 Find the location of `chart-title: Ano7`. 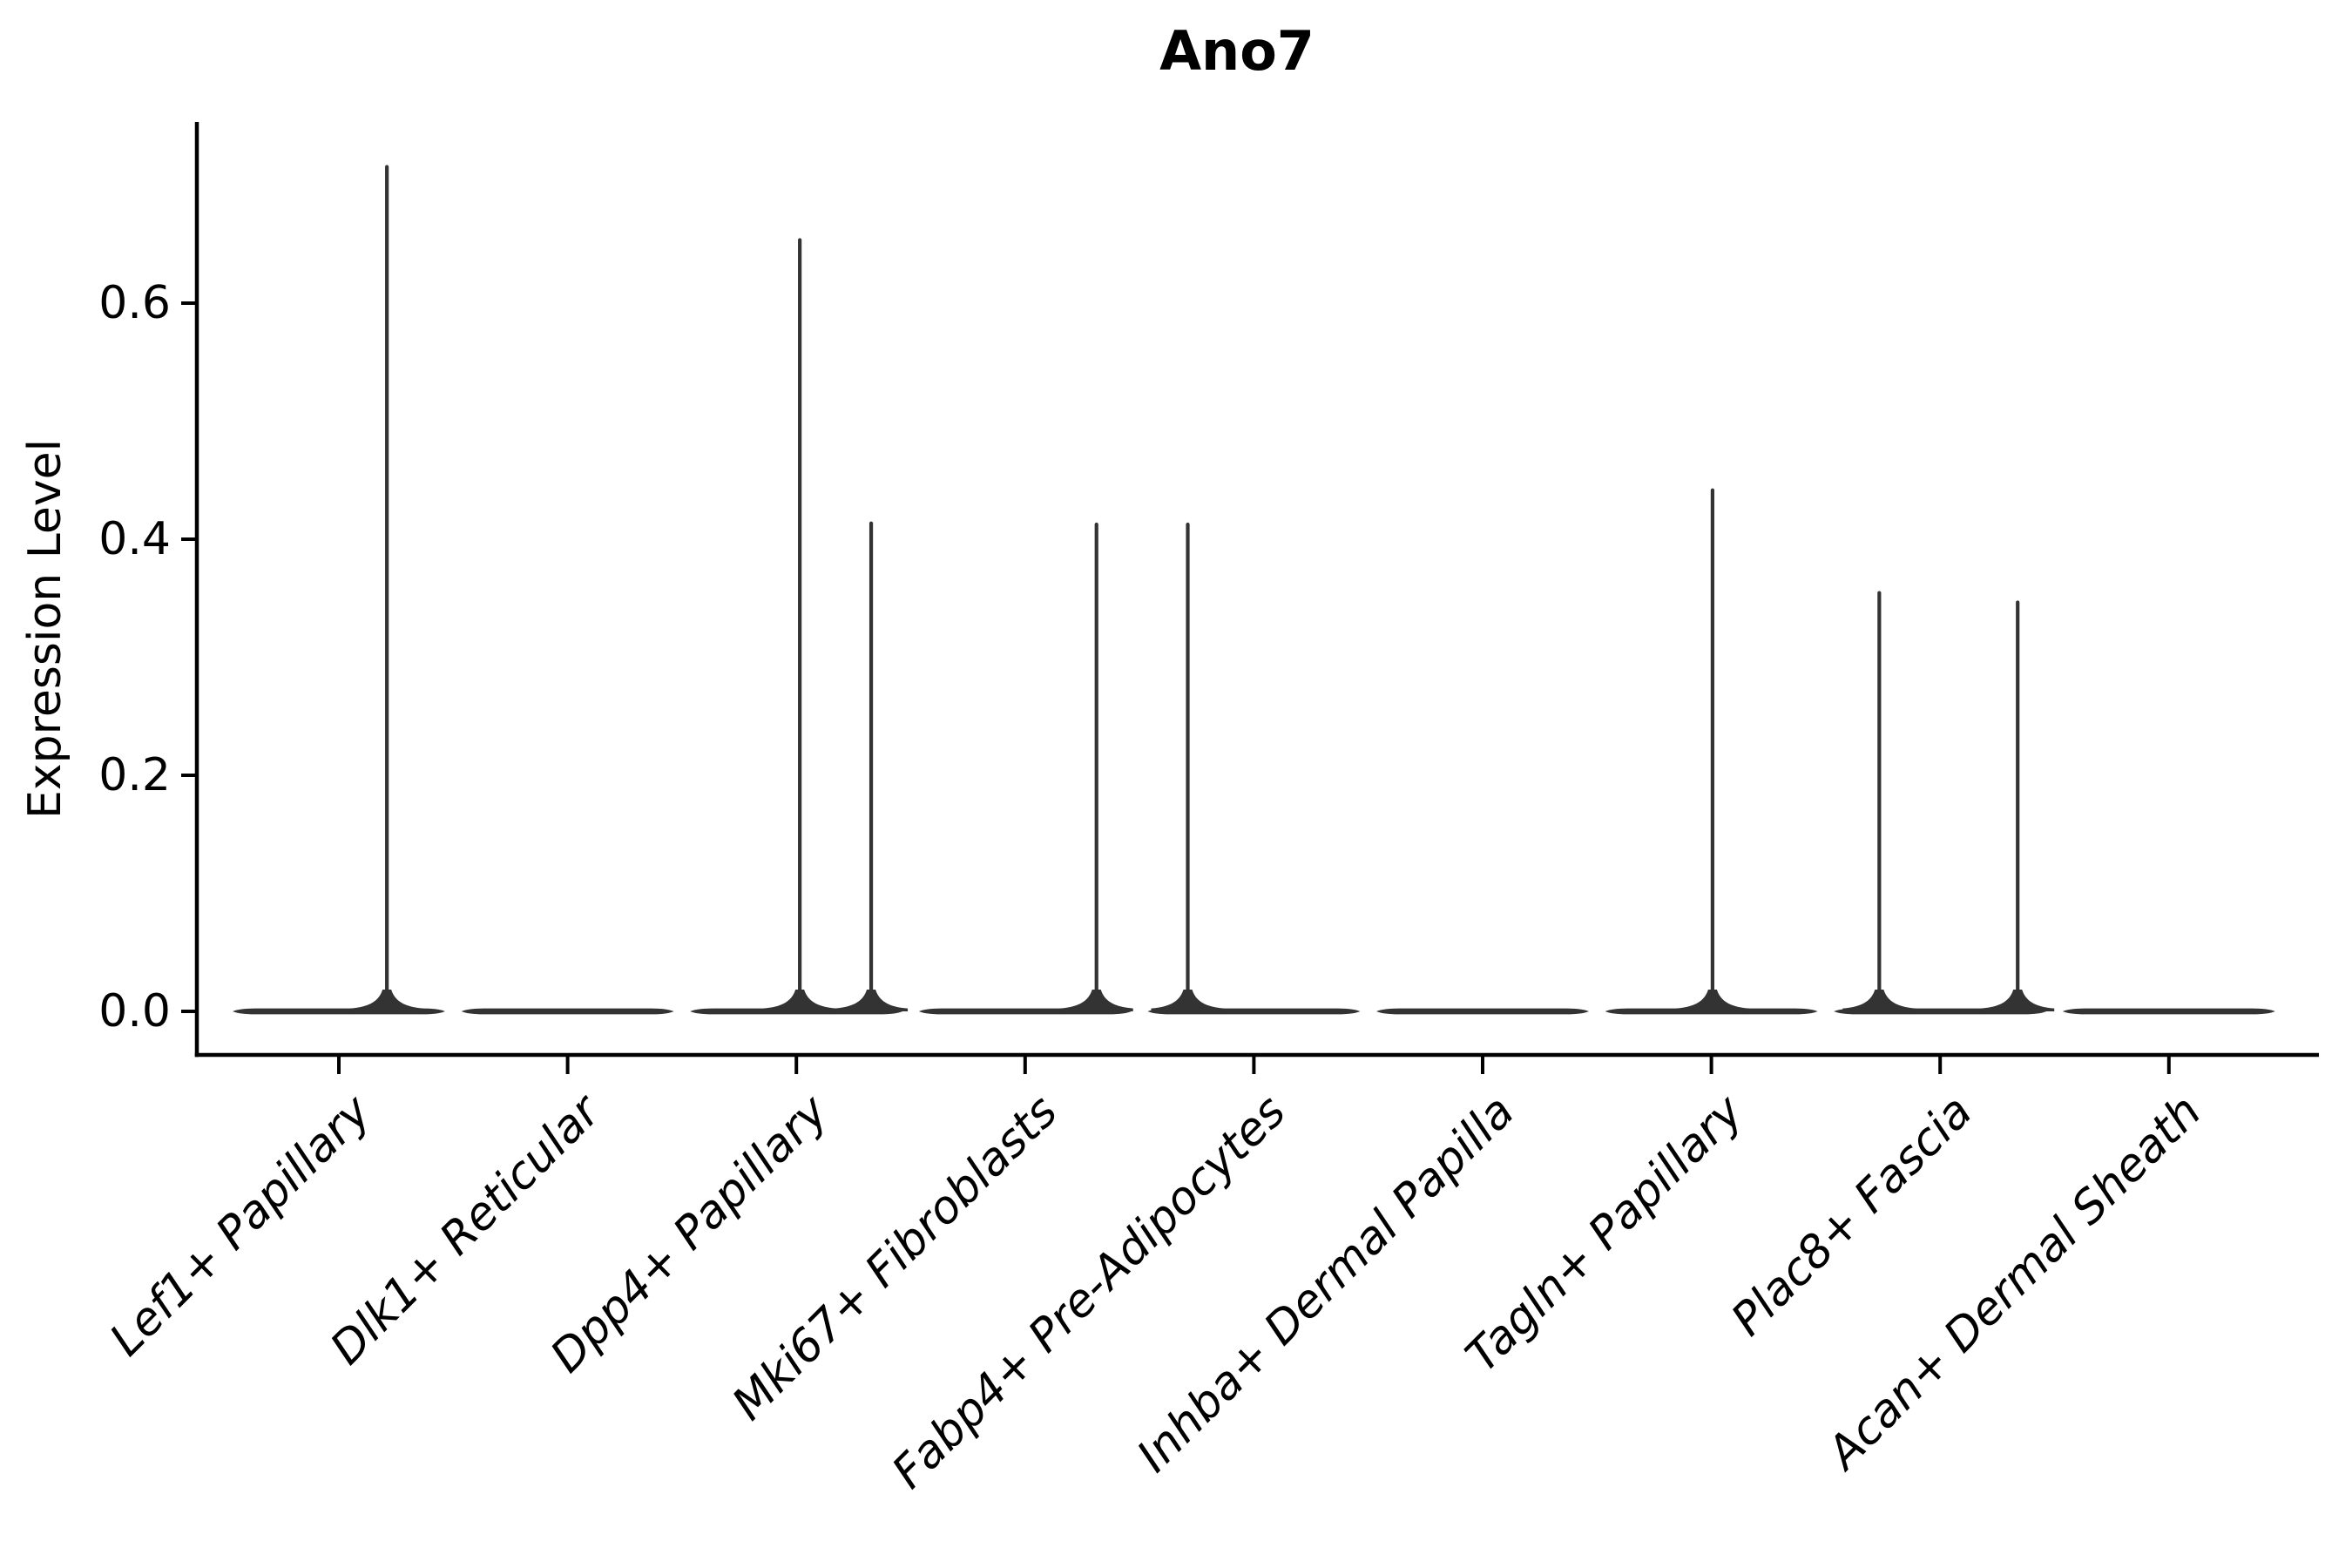

chart-title: Ano7 is located at coordinates (1237, 51).